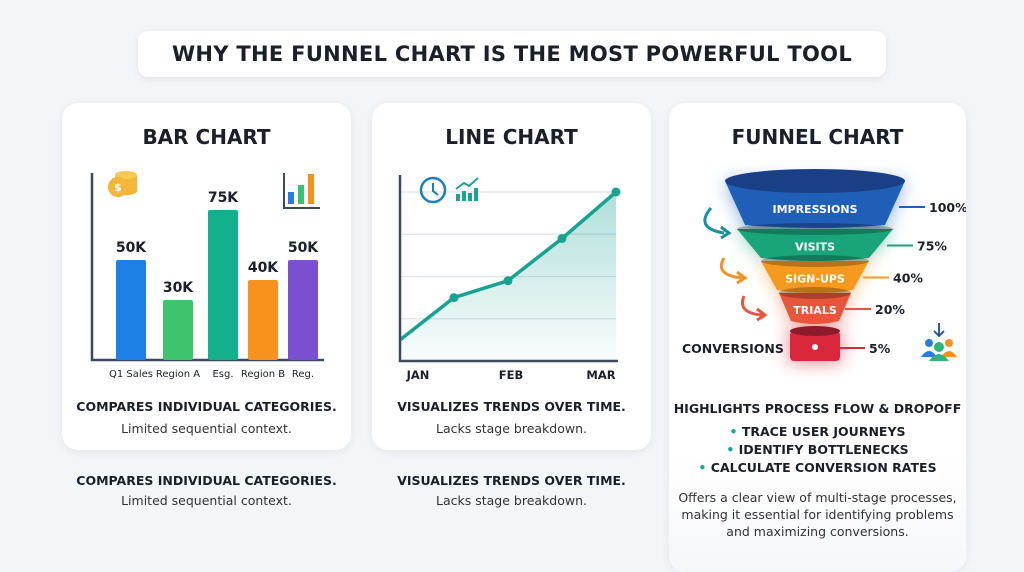 This screenshot has width=1024, height=572. I want to click on x-tick-label: Q1 Sales, so click(131, 374).